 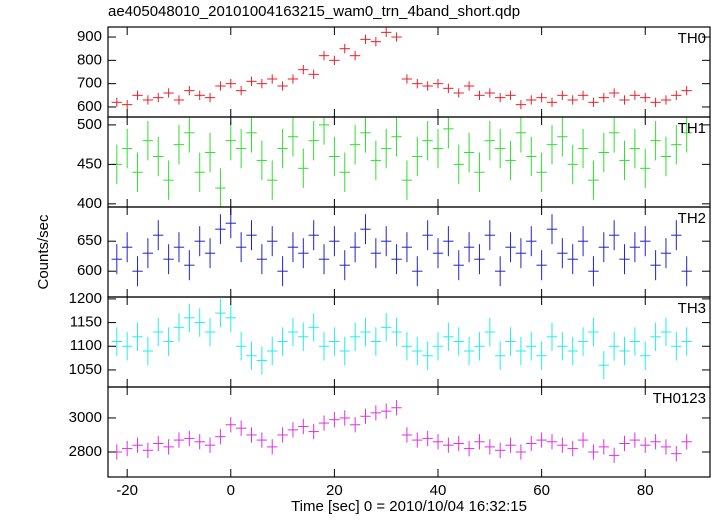 What do you see at coordinates (692, 218) in the screenshot?
I see `panel-label: TH2` at bounding box center [692, 218].